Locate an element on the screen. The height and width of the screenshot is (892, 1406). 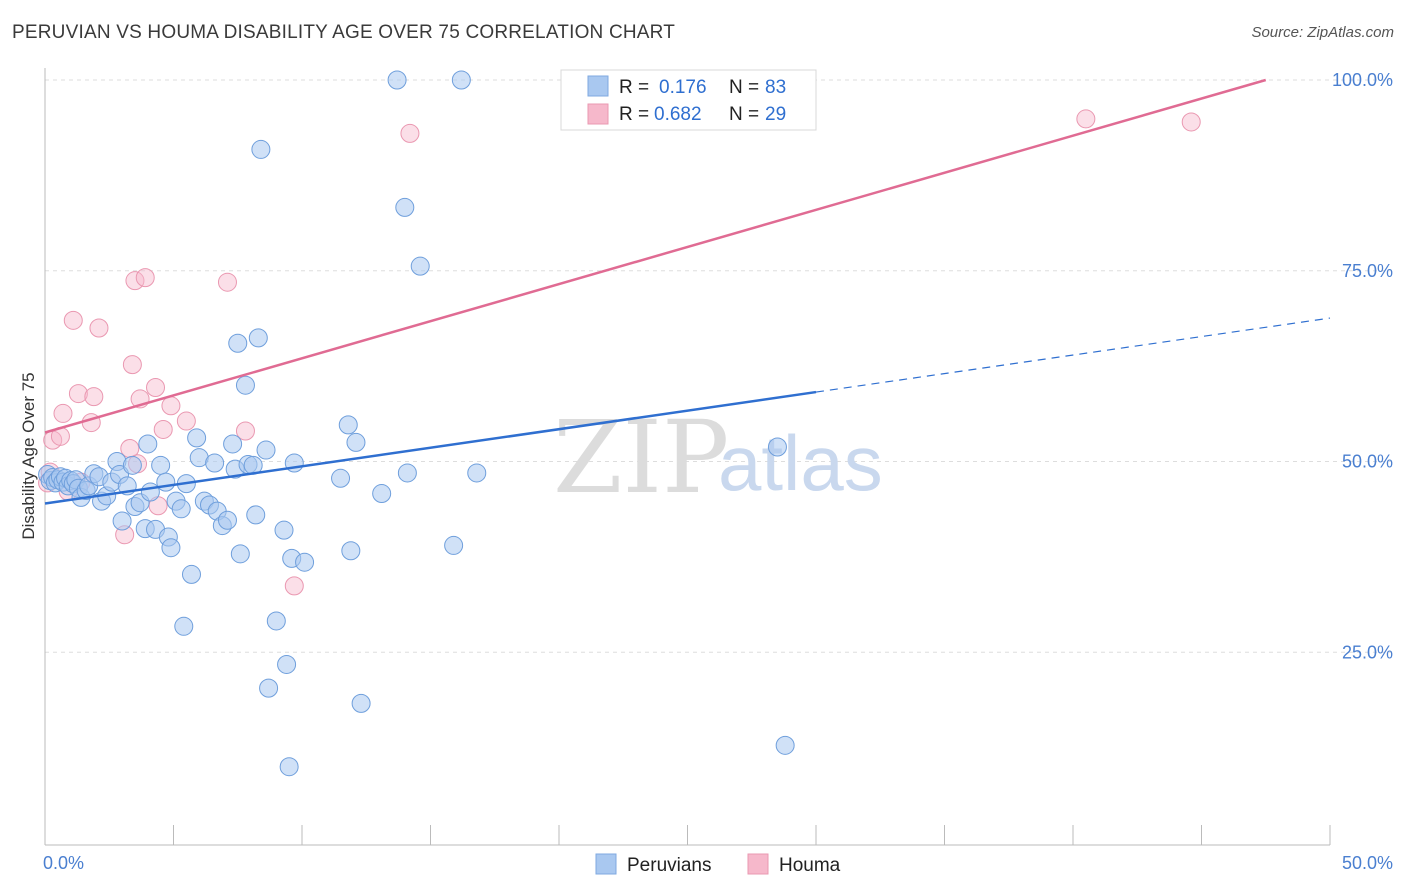
legend-swatch-peruvians is located at coordinates (598, 86).